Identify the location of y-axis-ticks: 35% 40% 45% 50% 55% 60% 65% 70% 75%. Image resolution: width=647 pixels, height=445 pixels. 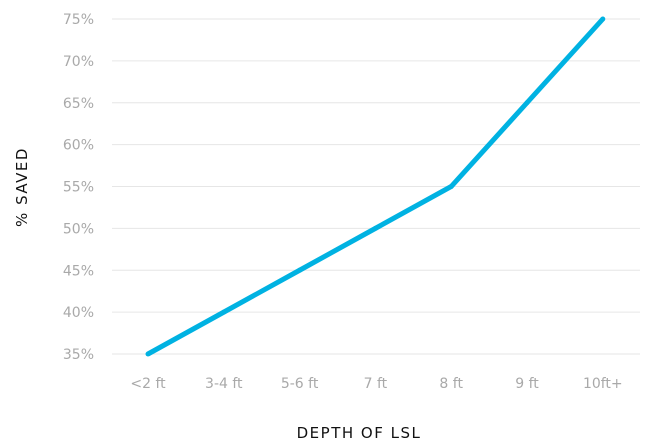
(78, 187).